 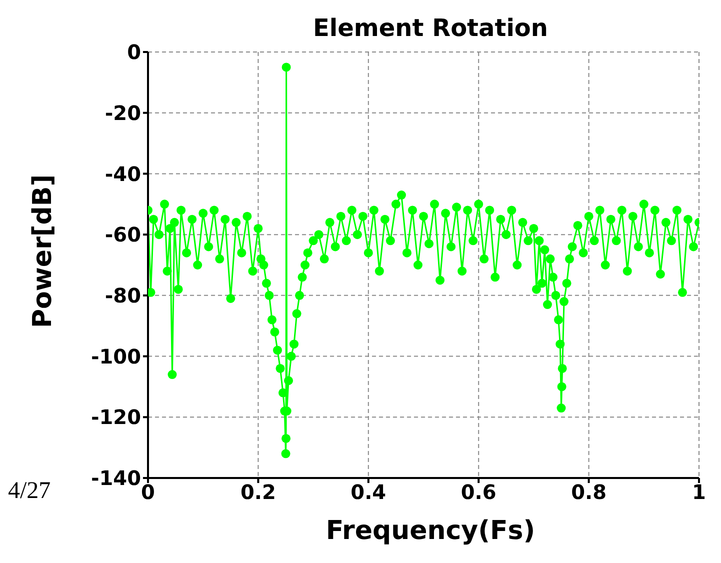 What do you see at coordinates (368, 492) in the screenshot?
I see `x-tick-label: 0.4` at bounding box center [368, 492].